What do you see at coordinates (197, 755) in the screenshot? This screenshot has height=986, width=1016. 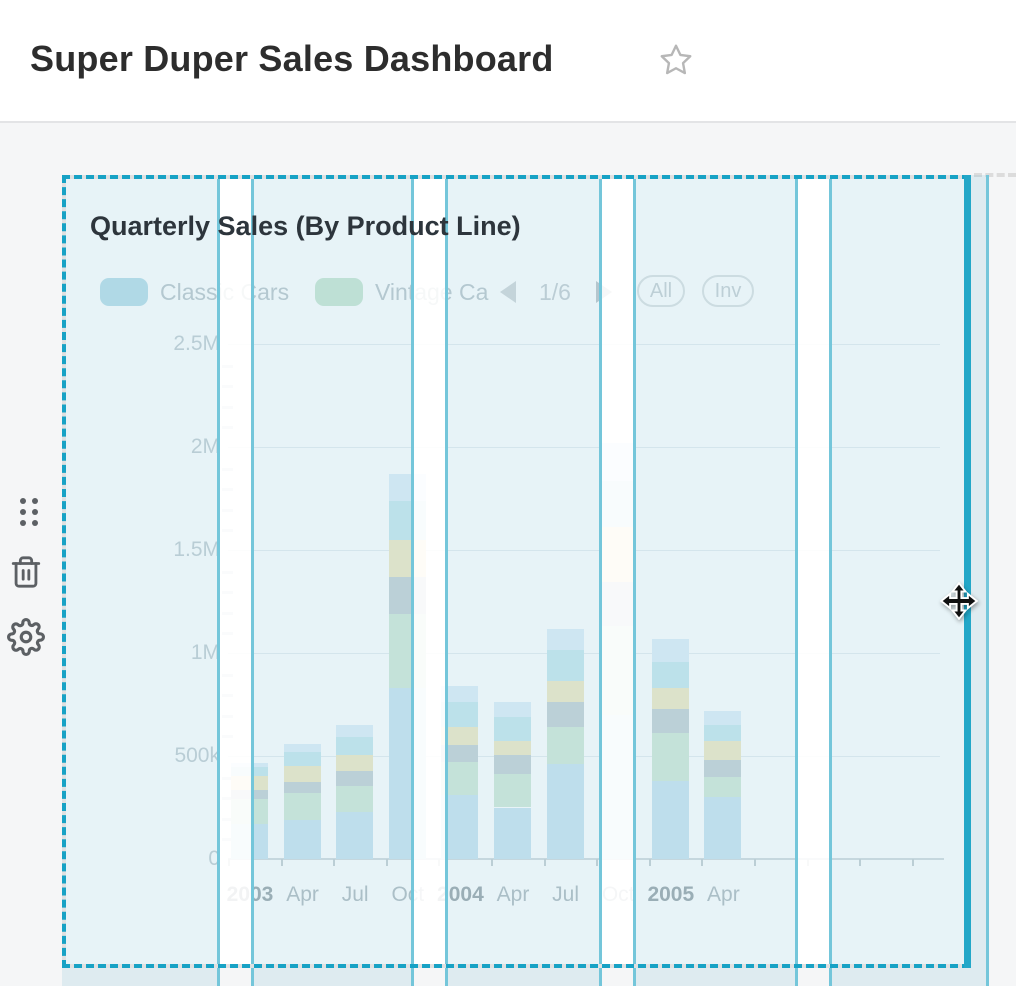 I see `y-tick-label: 500k` at bounding box center [197, 755].